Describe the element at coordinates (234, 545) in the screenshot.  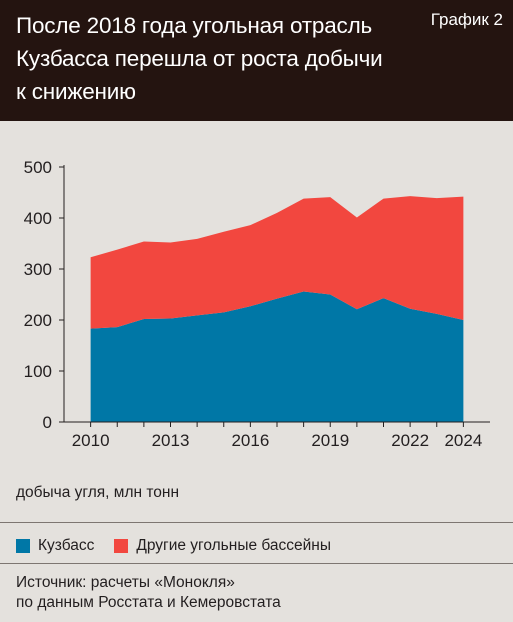
I see `legend-label: Другие угольные бассейны` at that location.